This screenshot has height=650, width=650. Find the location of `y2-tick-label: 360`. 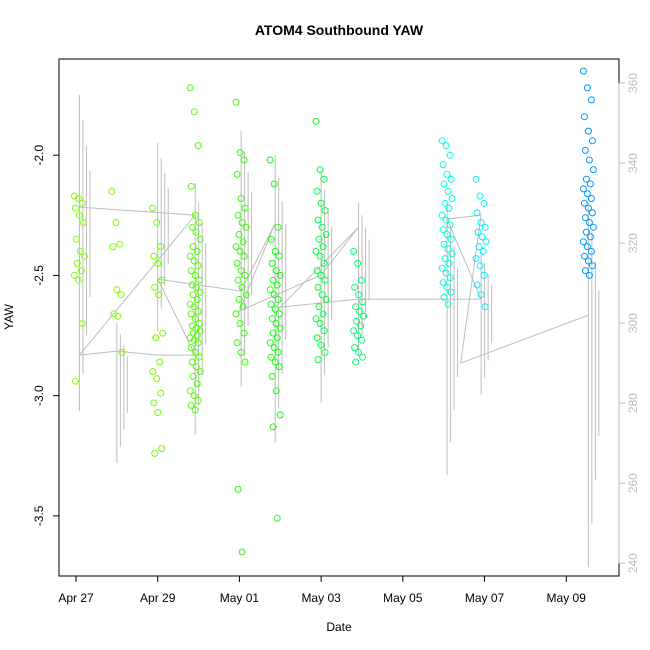

y2-tick-label: 360 is located at coordinates (633, 83).